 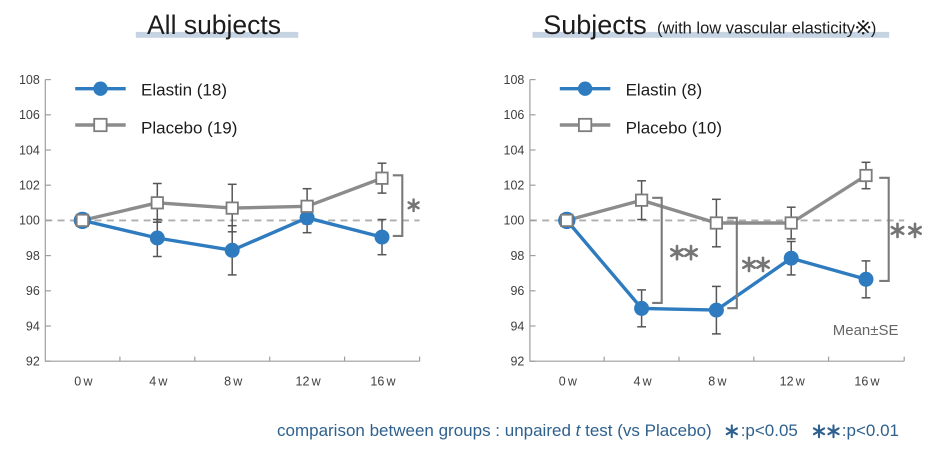 What do you see at coordinates (769, 430) in the screenshot?
I see `svg-text: :p<0.05` at bounding box center [769, 430].